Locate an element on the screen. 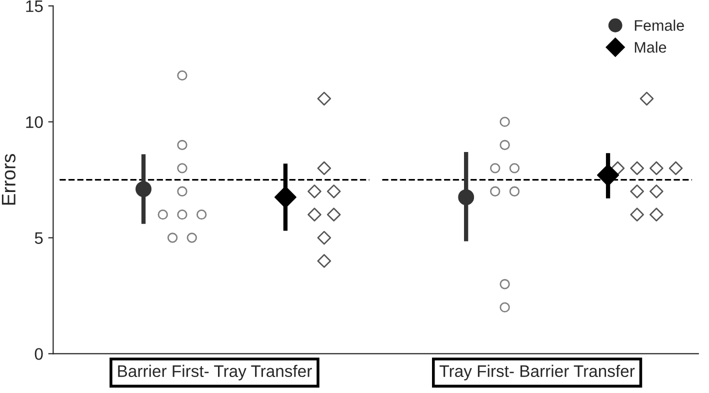 This screenshot has height=393, width=709. y-tick-label: 5 is located at coordinates (38, 238).